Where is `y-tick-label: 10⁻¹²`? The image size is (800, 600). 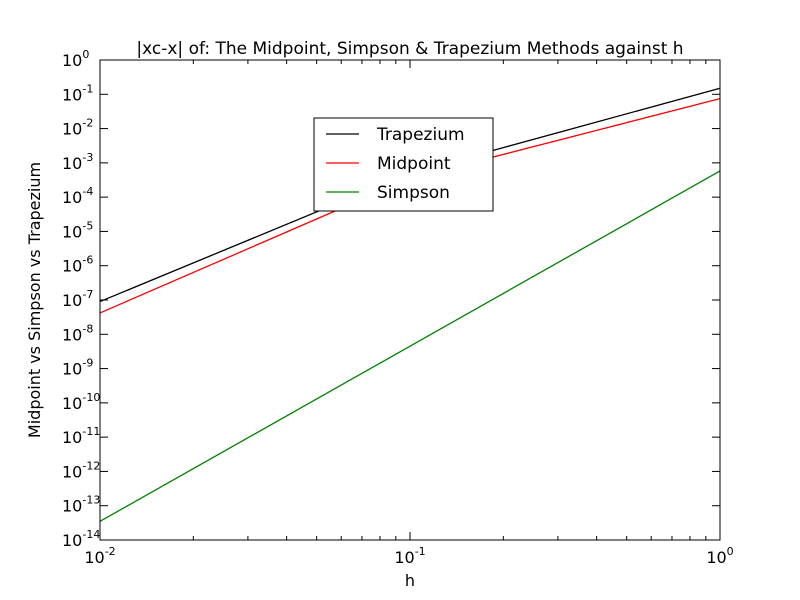 y-tick-label: 10⁻¹² is located at coordinates (81, 470).